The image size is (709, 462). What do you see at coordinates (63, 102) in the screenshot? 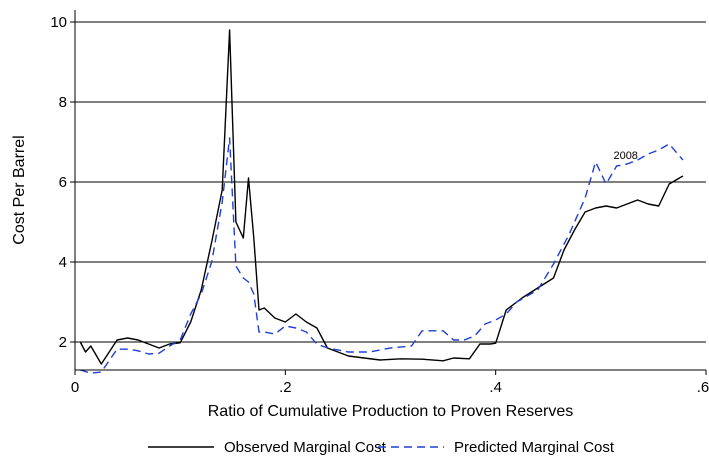
I see `y-tick-label-8: 8` at bounding box center [63, 102].